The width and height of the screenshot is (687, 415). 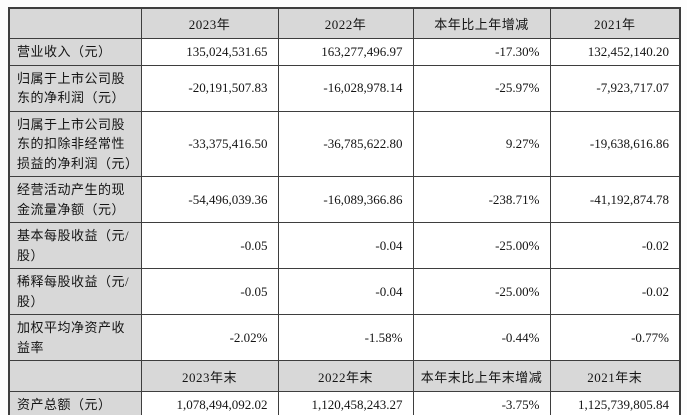 I want to click on col-header-2021: 2021年, so click(x=615, y=23).